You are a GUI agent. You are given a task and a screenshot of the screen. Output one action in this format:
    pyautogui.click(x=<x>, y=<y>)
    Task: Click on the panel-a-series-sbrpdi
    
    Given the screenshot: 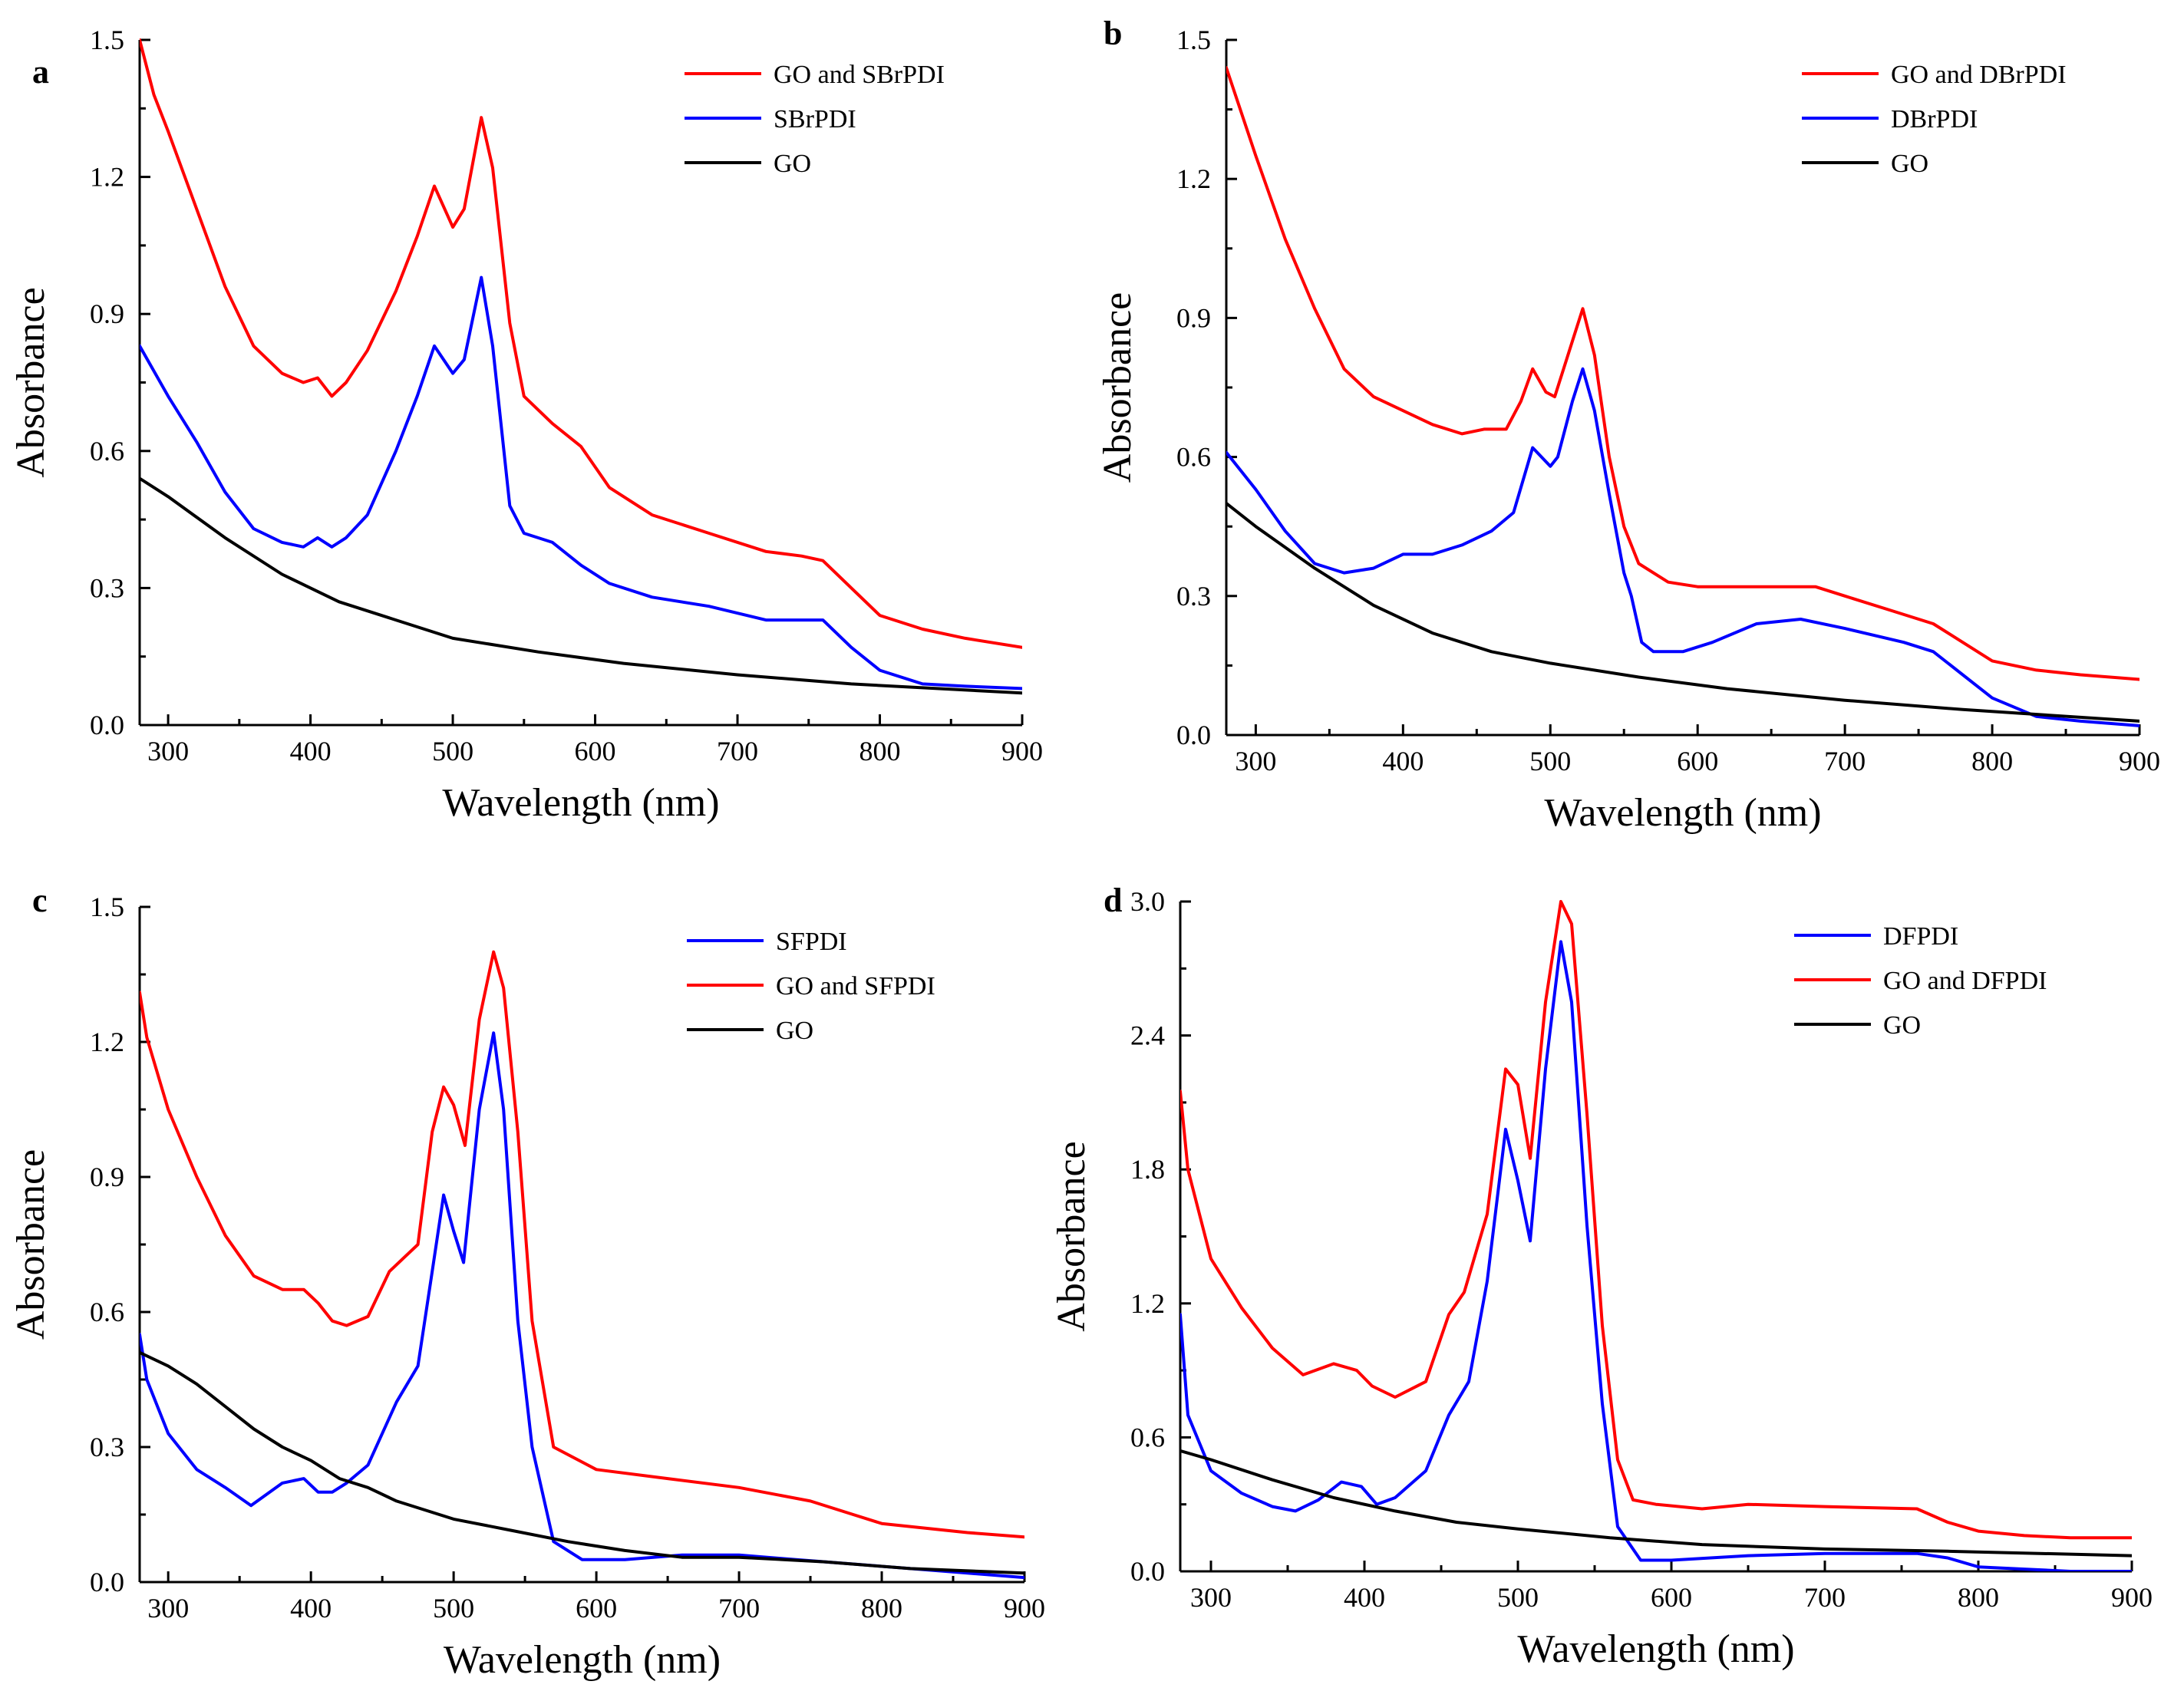 What is the action you would take?
    pyautogui.click(x=581, y=483)
    